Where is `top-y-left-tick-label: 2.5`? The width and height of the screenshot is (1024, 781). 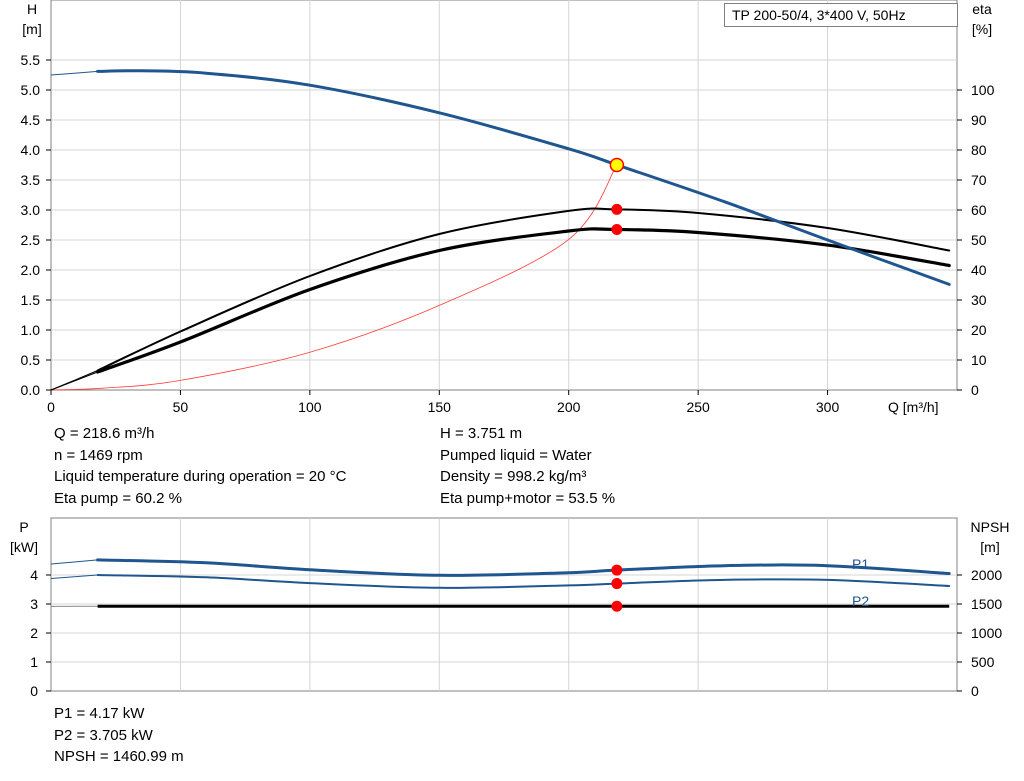 top-y-left-tick-label: 2.5 is located at coordinates (31, 240).